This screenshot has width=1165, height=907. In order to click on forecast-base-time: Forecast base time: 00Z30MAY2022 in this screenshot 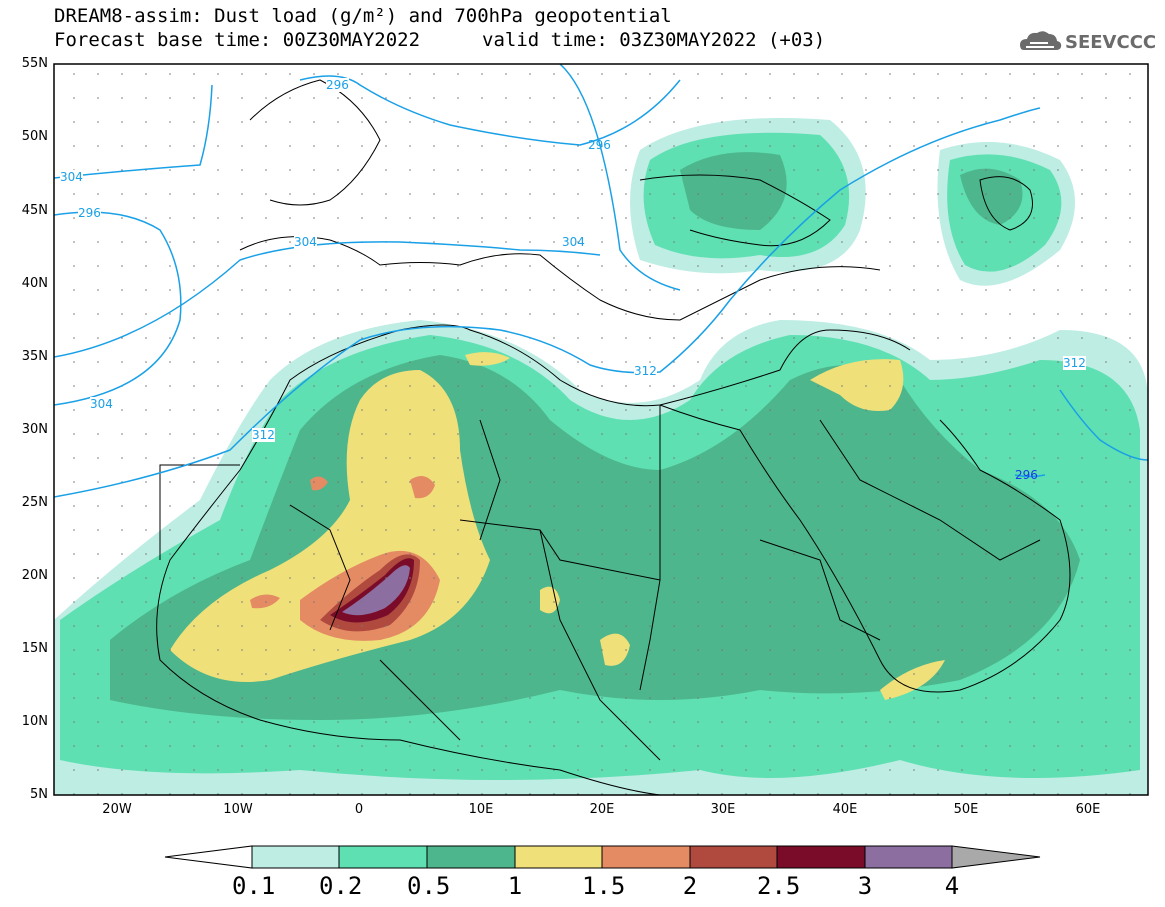, I will do `click(237, 40)`.